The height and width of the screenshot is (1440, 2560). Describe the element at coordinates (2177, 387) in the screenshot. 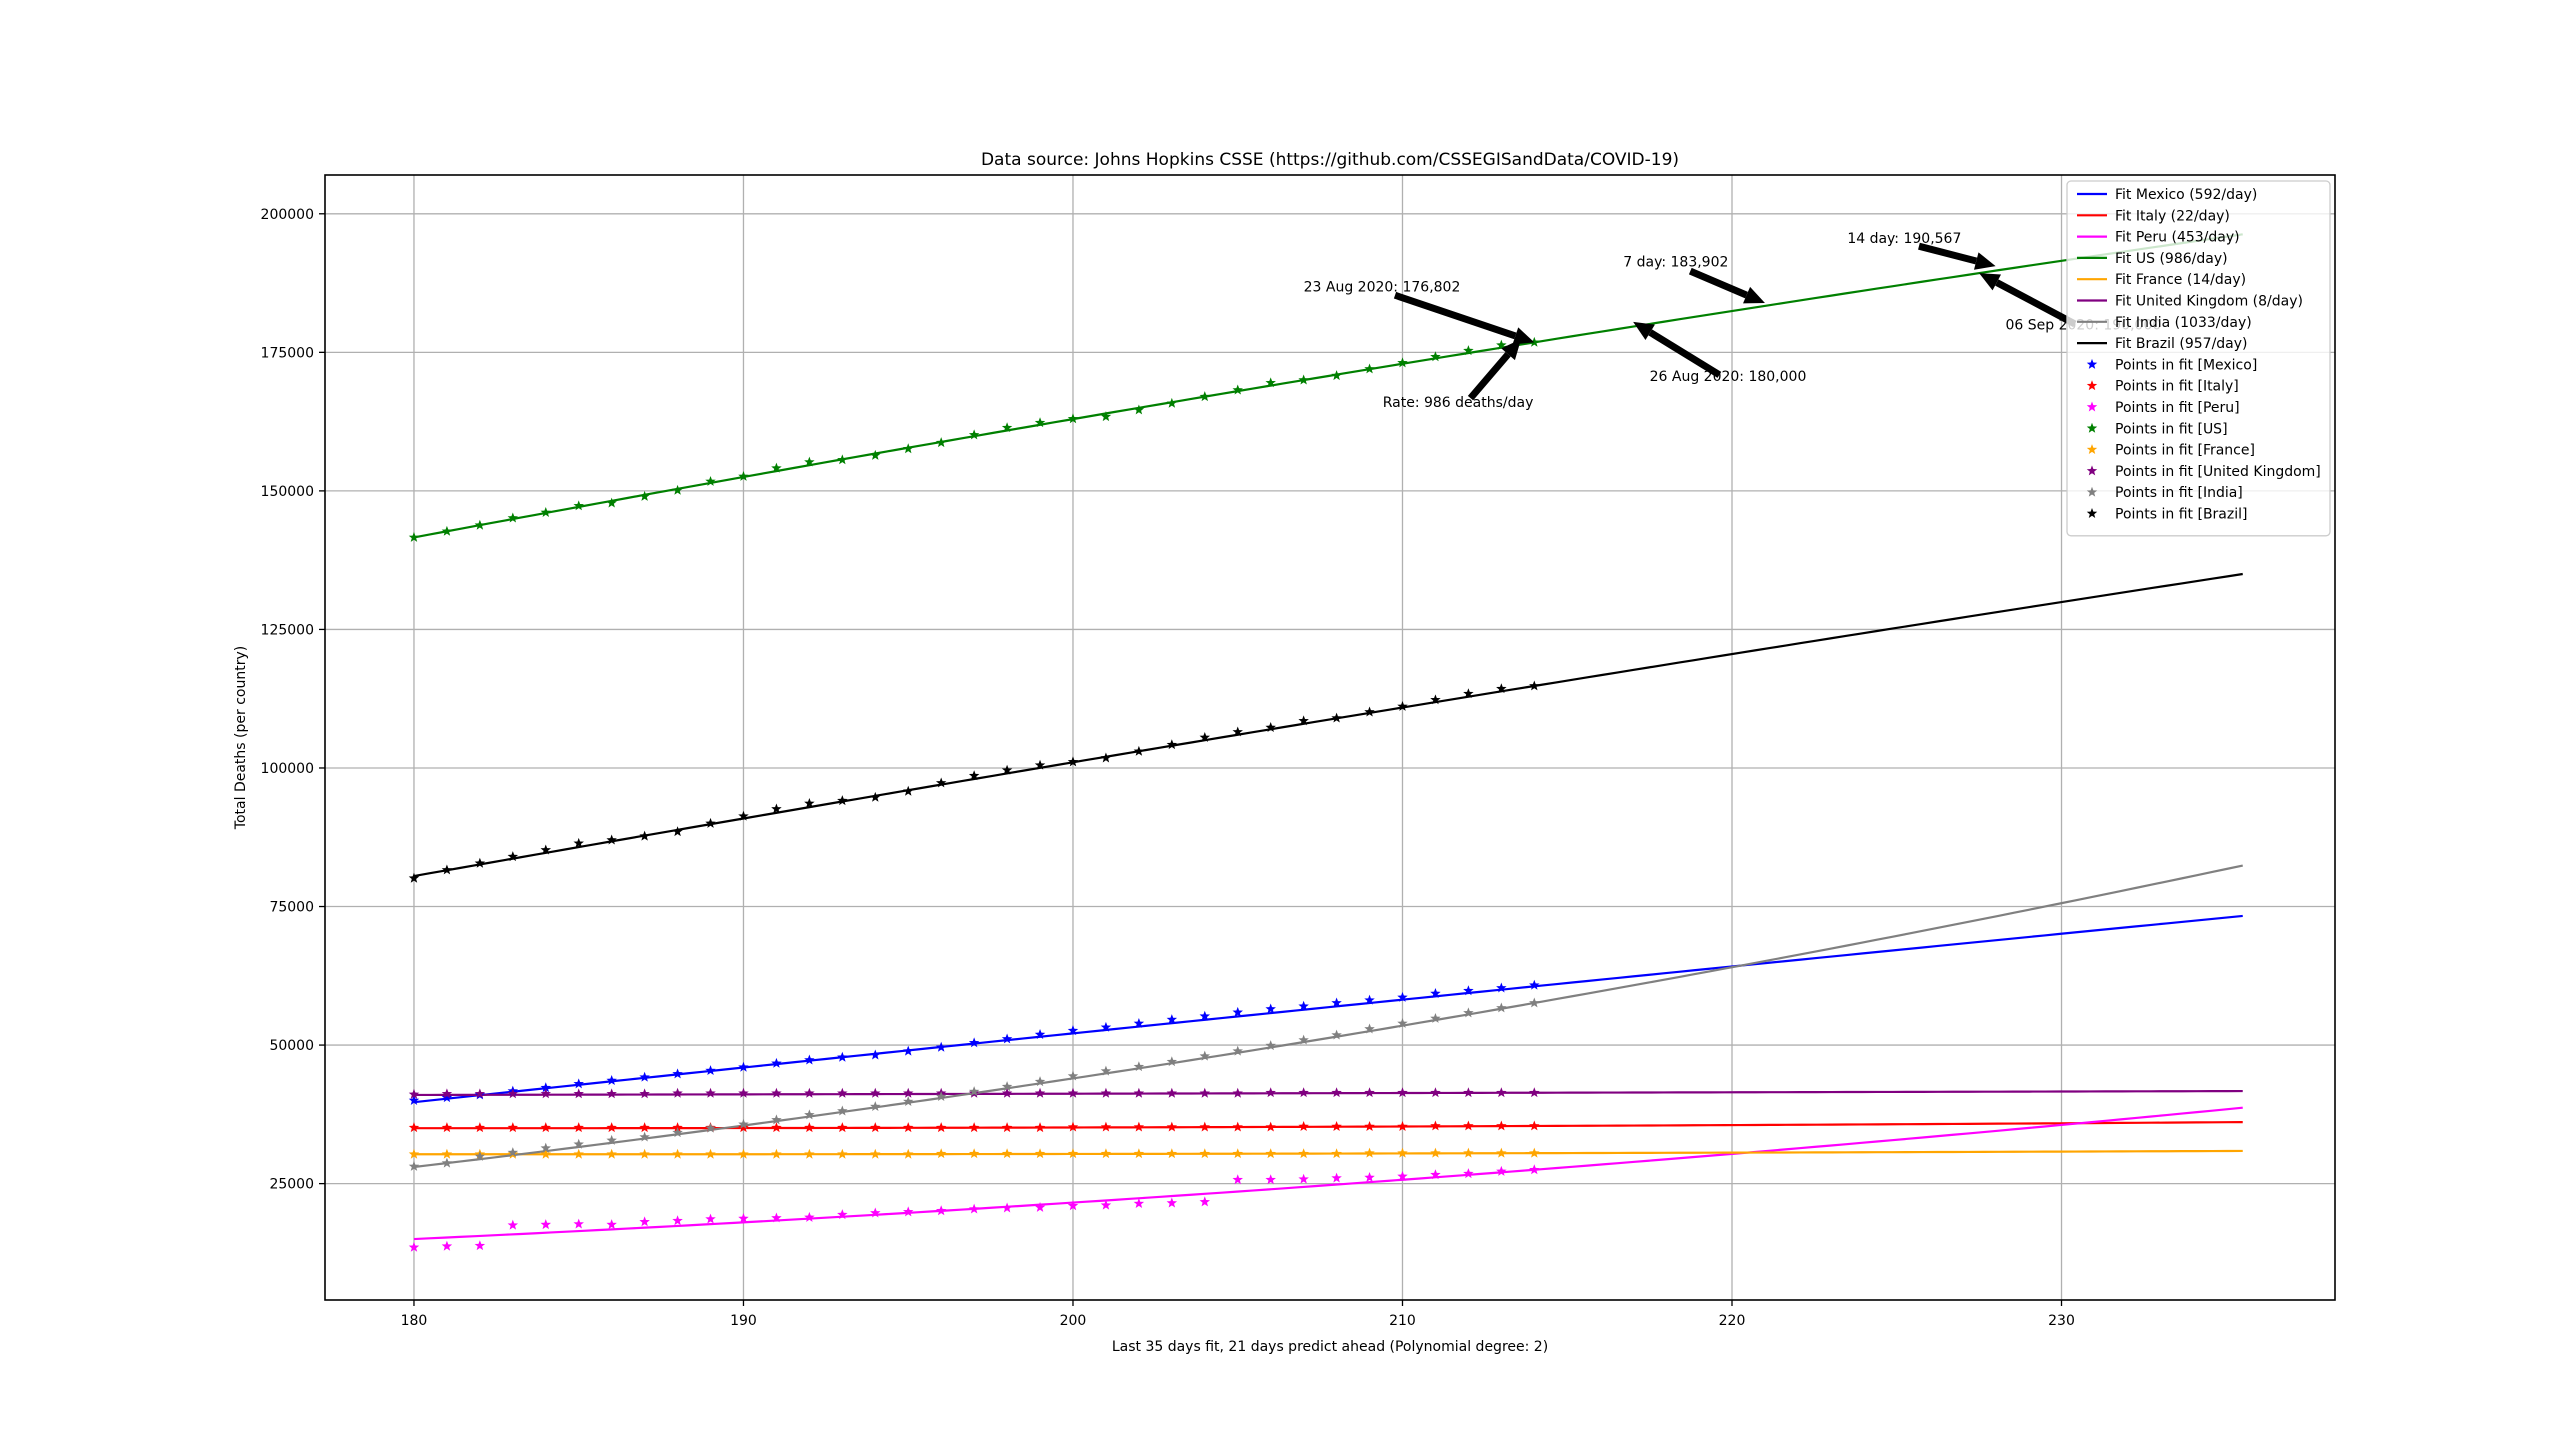

I see `legend-label: Points in fit [Italy]` at that location.